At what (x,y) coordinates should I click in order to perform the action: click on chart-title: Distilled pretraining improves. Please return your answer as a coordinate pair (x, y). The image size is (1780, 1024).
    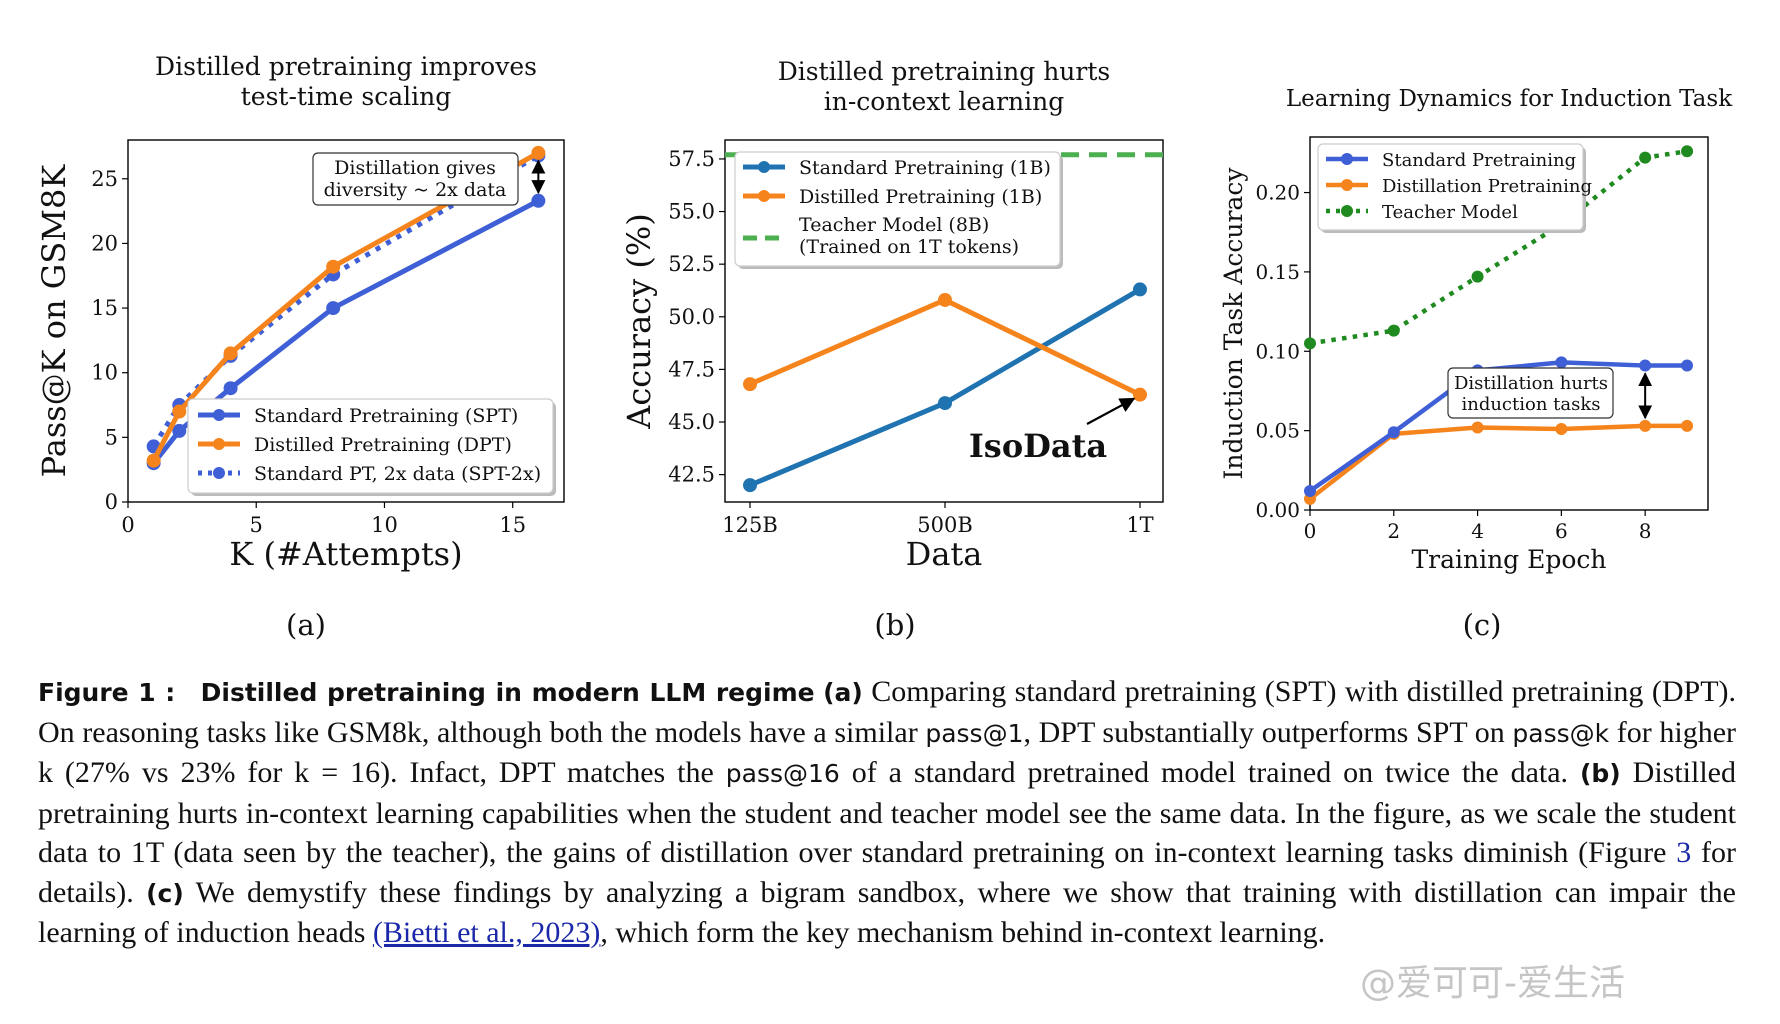
    Looking at the image, I should click on (346, 66).